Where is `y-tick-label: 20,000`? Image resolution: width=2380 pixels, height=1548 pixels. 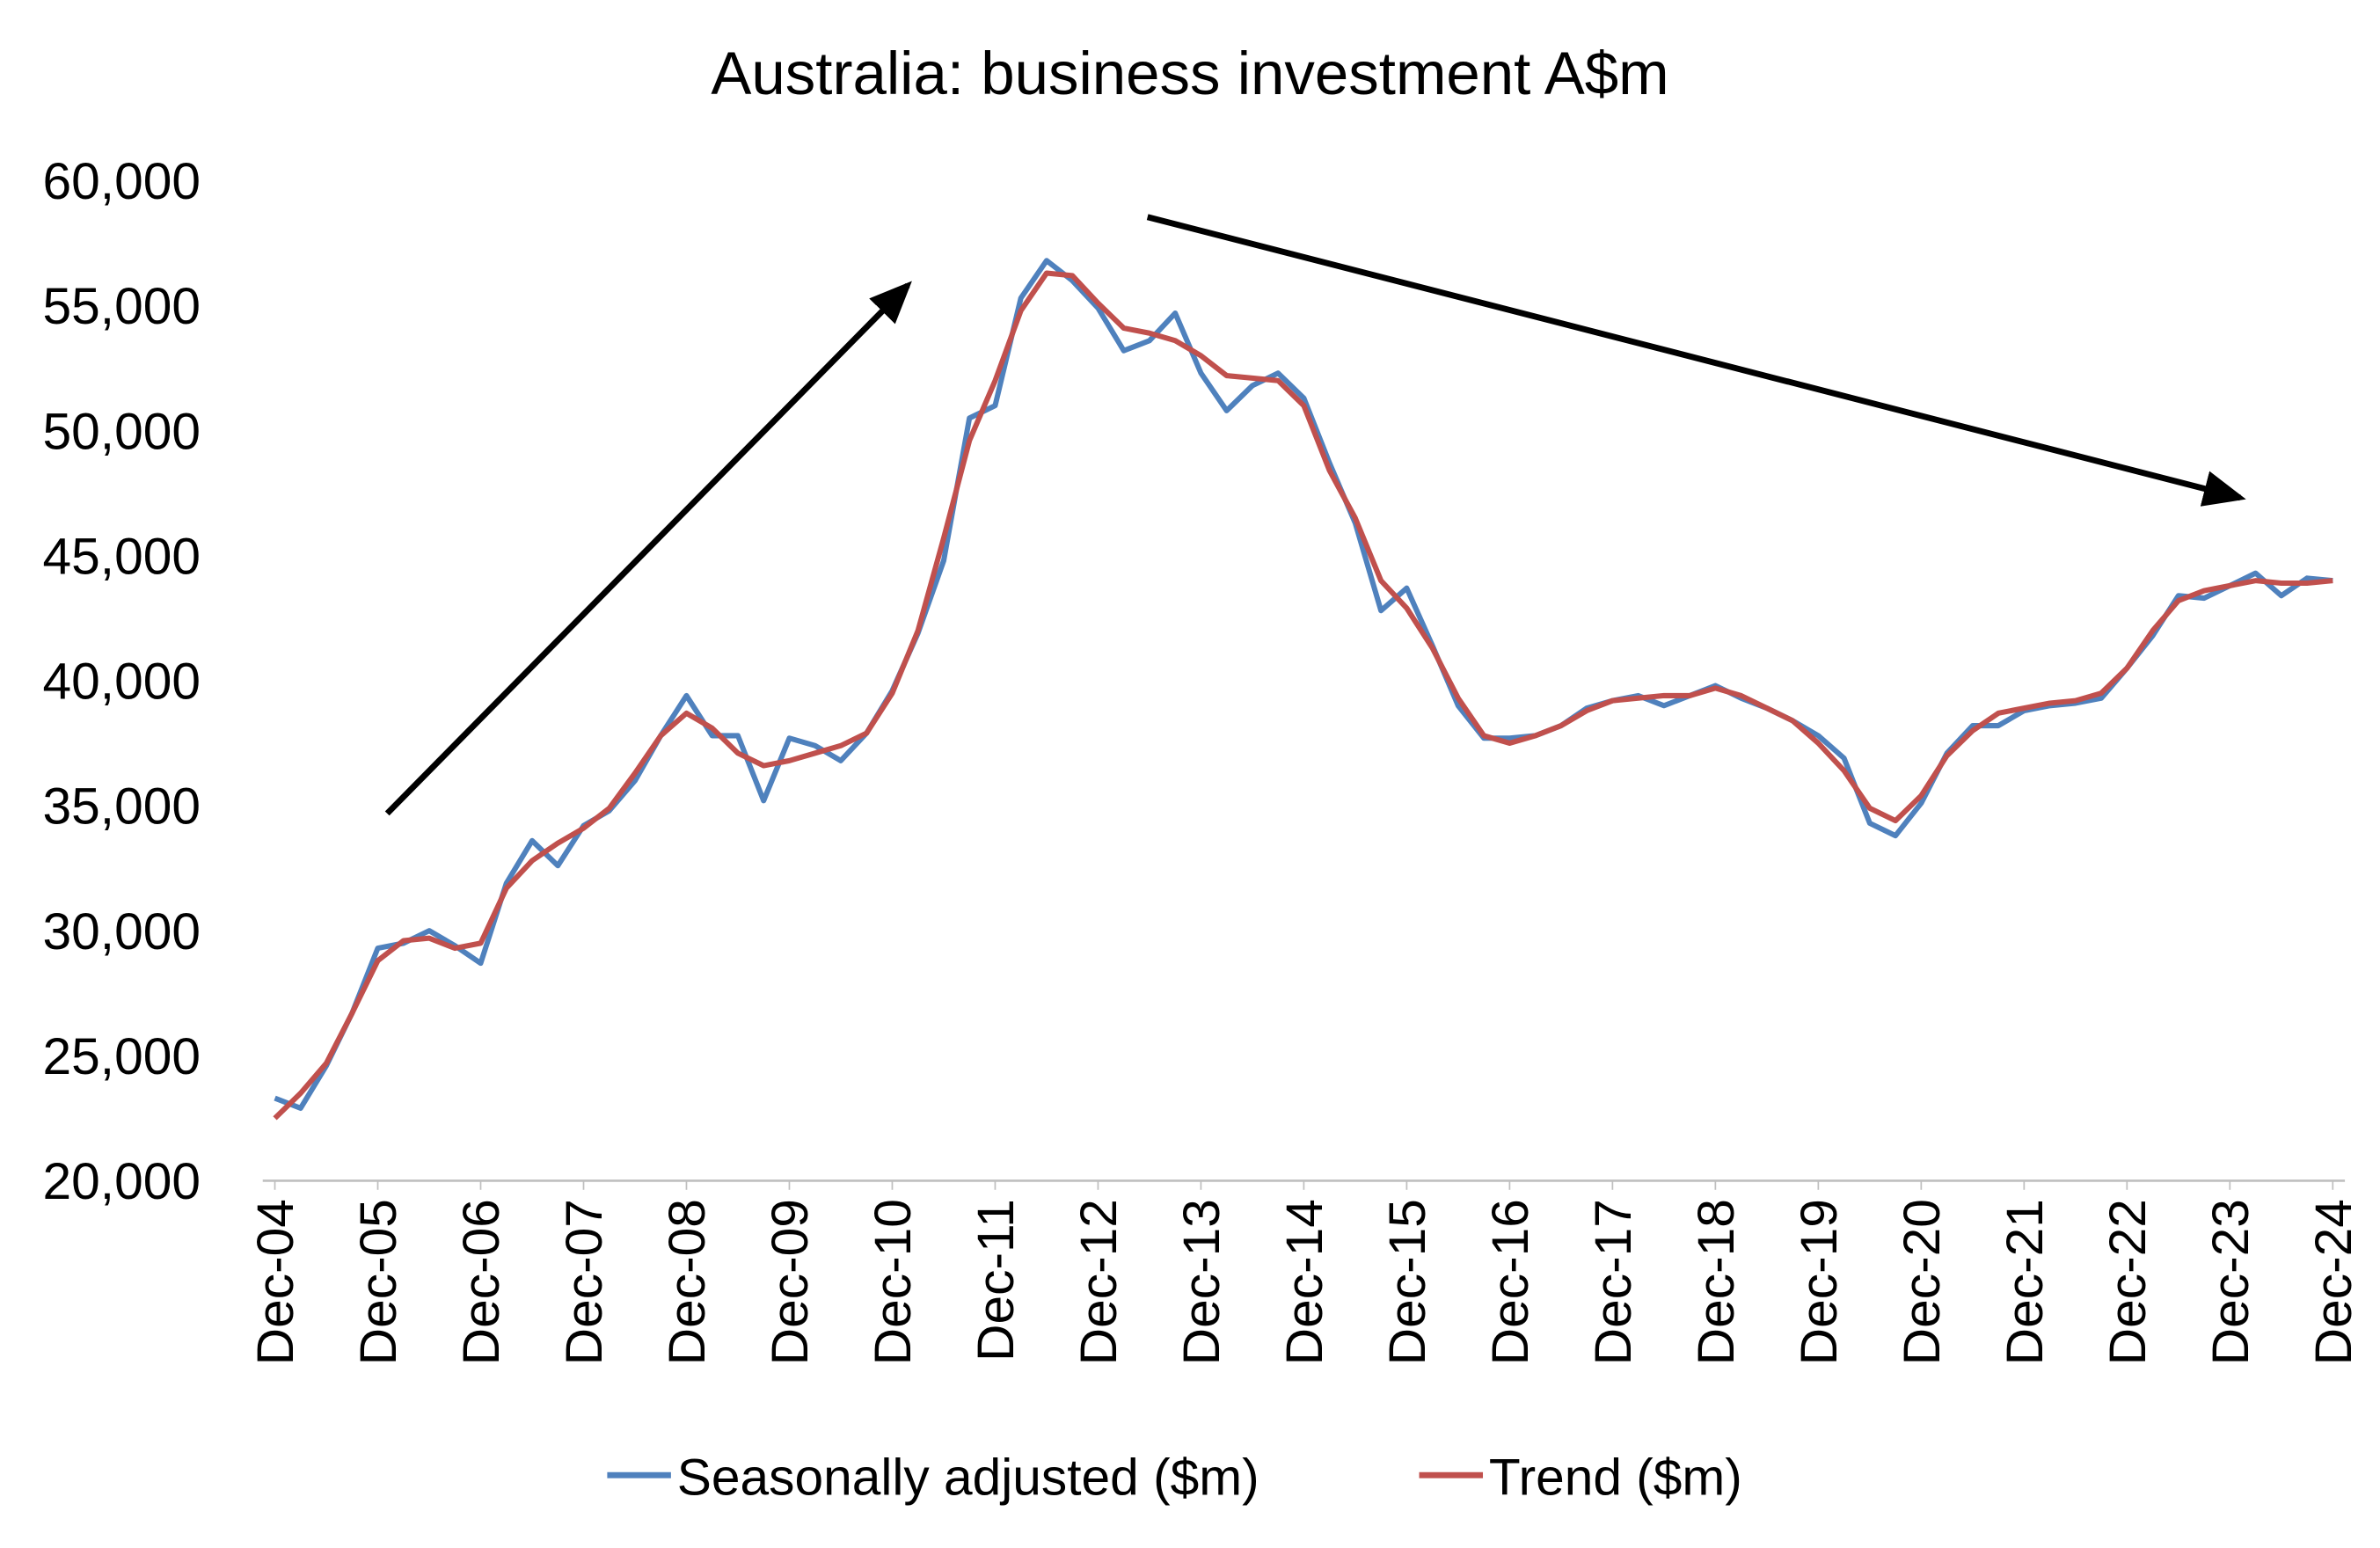
y-tick-label: 20,000 is located at coordinates (122, 1181).